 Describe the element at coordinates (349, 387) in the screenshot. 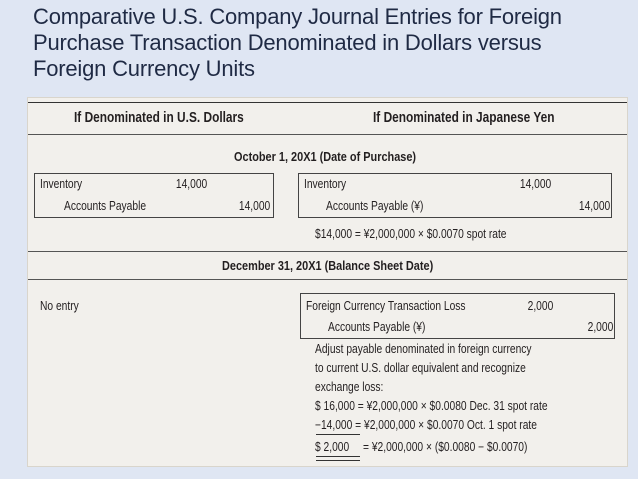

I see `explanation-line-3: exchange loss:` at that location.